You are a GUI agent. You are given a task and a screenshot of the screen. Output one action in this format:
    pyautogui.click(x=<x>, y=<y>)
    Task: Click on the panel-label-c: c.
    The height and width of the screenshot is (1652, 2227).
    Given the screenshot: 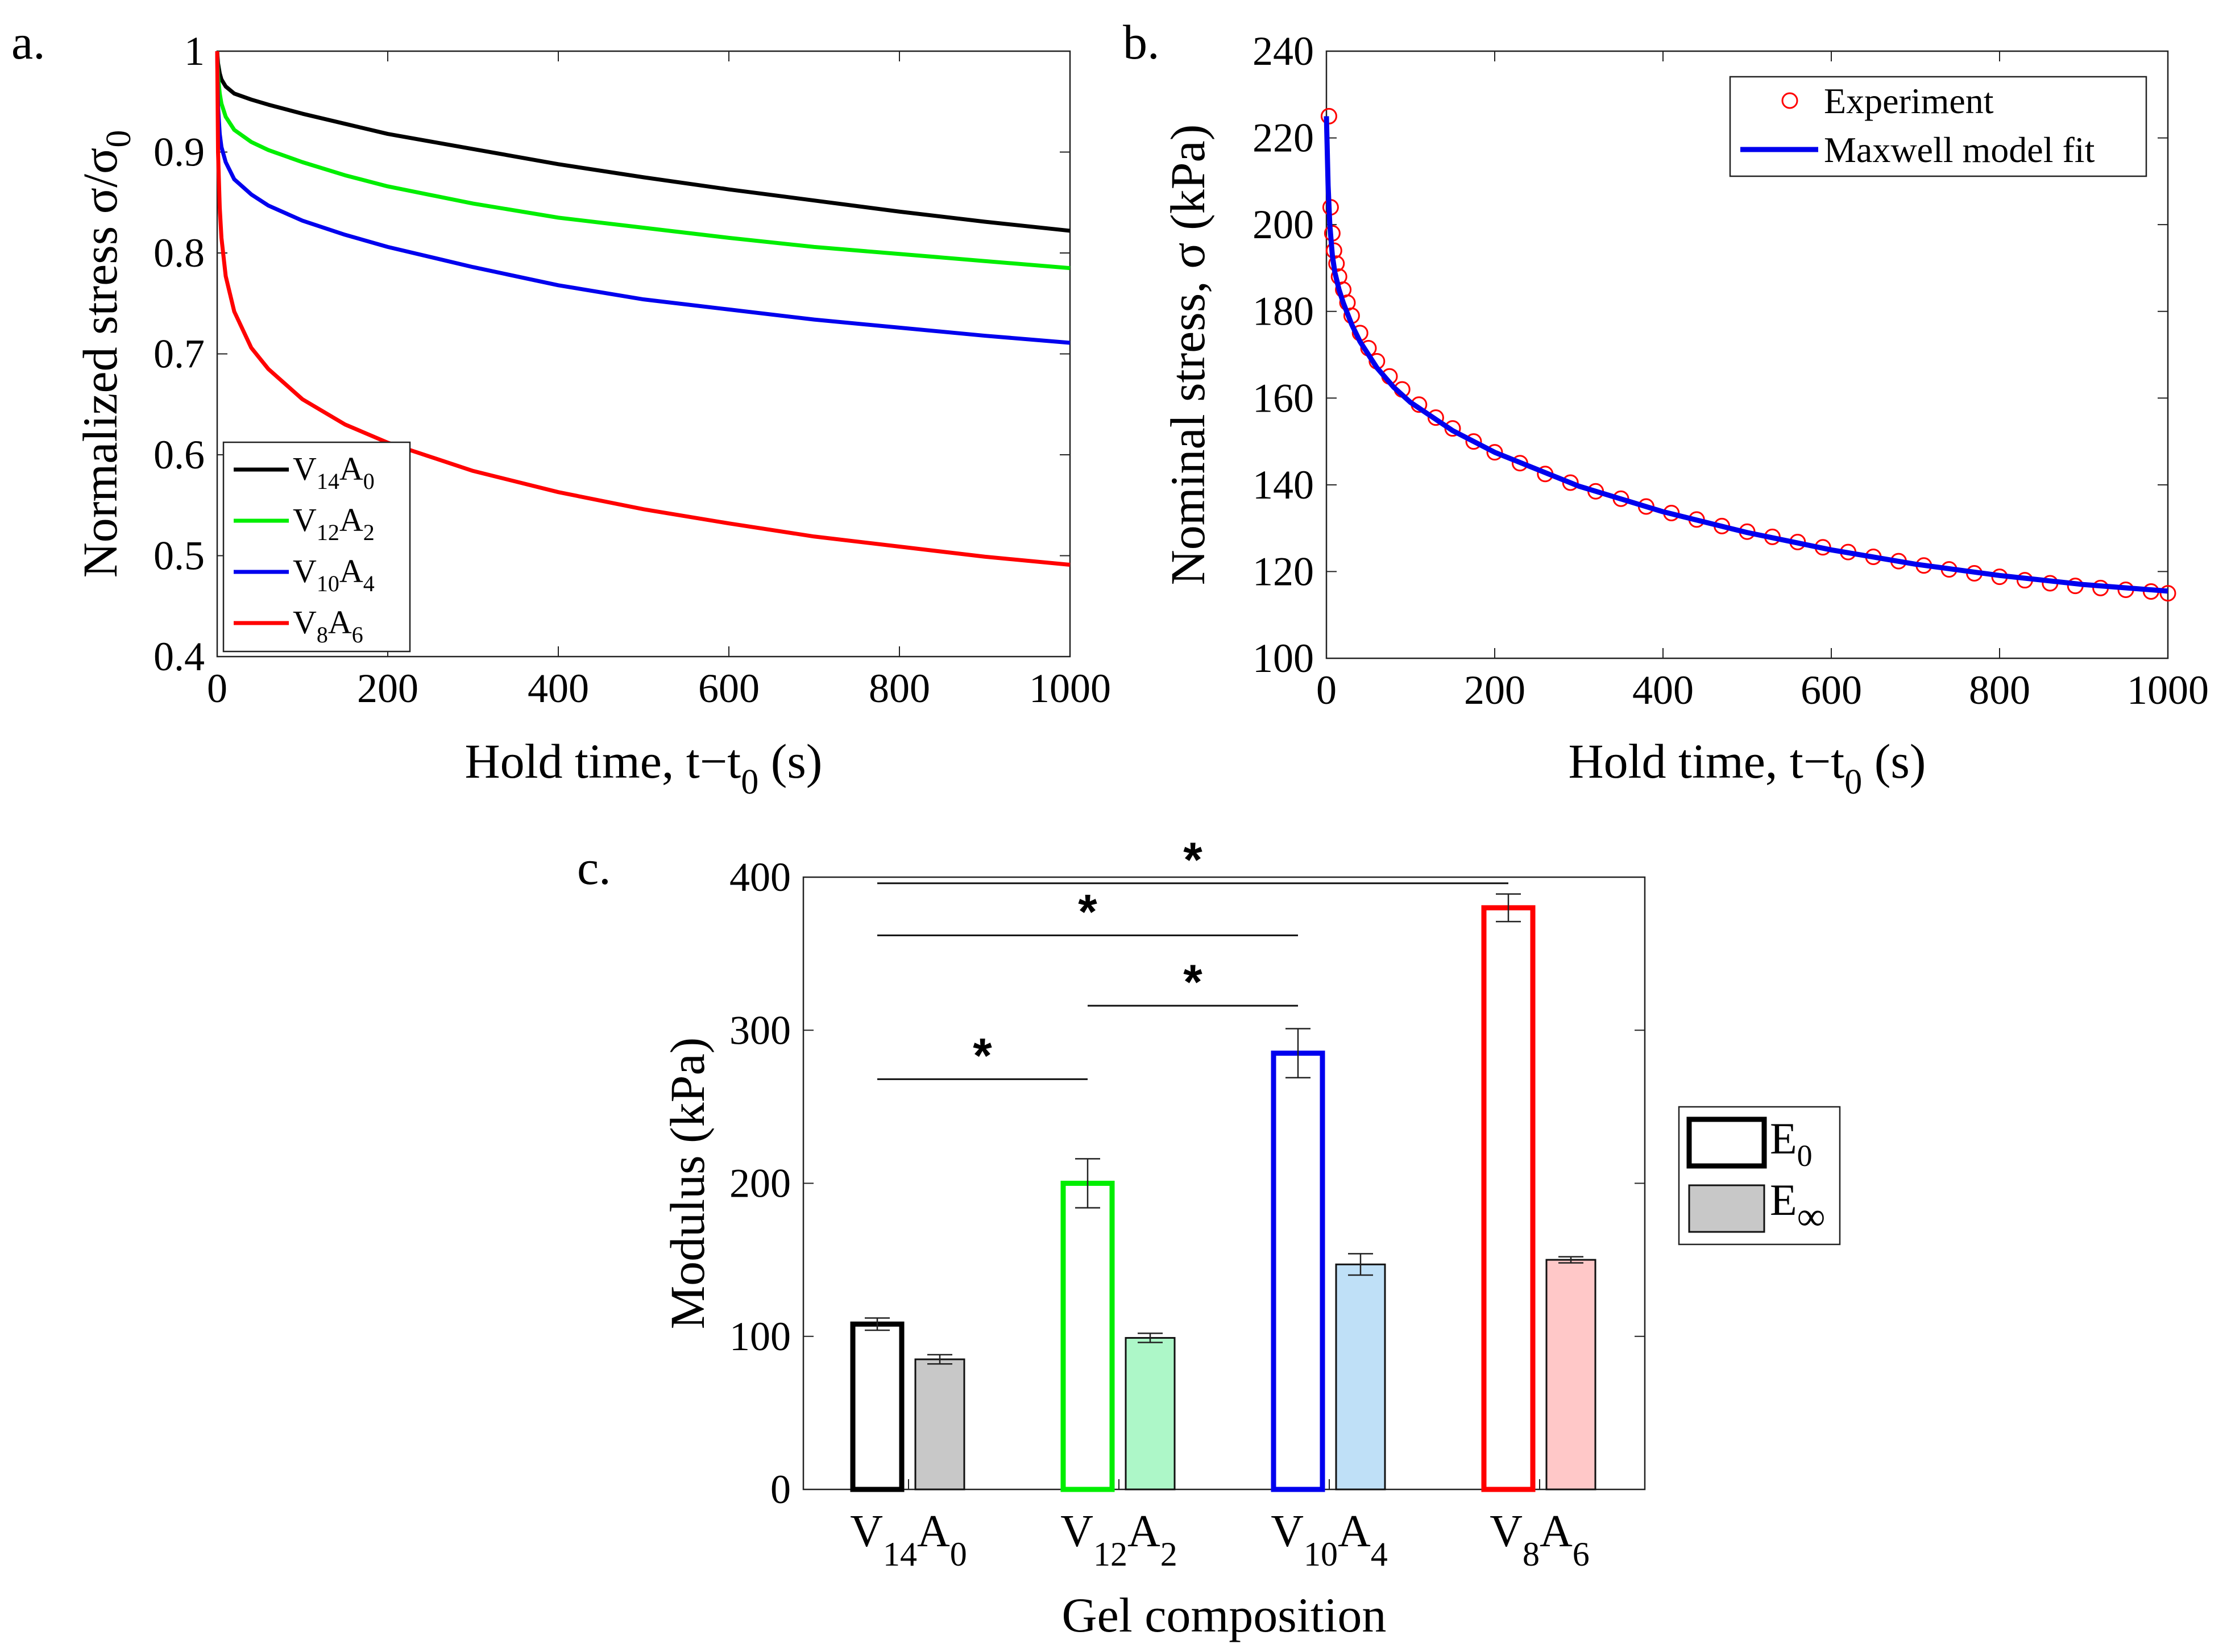 What is the action you would take?
    pyautogui.click(x=594, y=867)
    